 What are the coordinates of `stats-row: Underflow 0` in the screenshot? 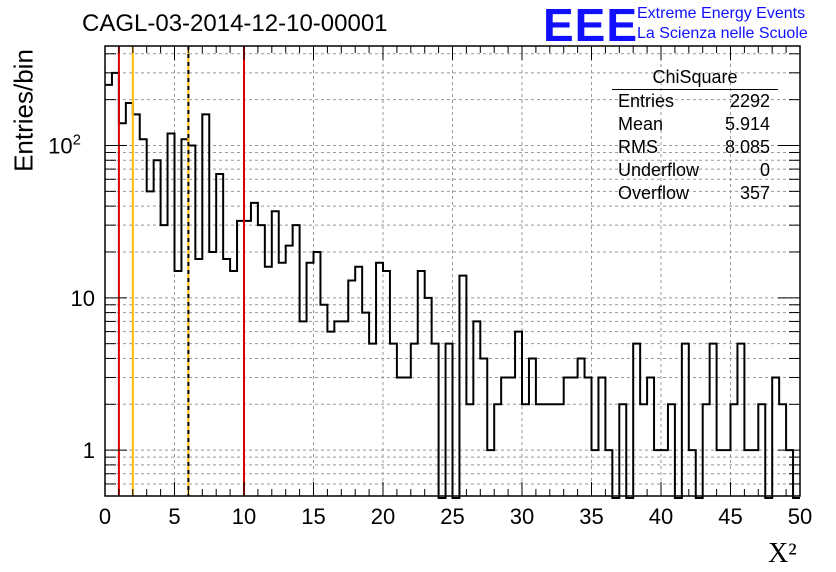 It's located at (695, 170).